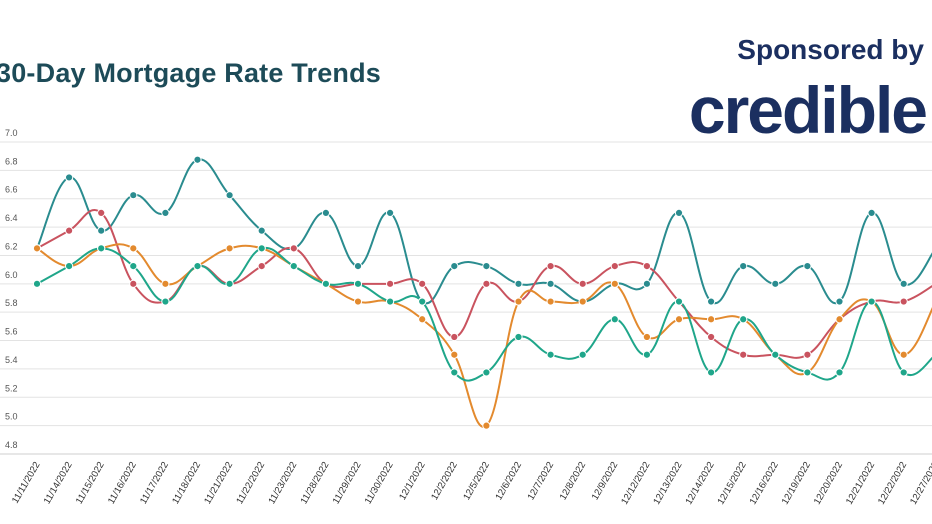 This screenshot has width=932, height=524. I want to click on x-tick-label: 12/12/2022, so click(635, 483).